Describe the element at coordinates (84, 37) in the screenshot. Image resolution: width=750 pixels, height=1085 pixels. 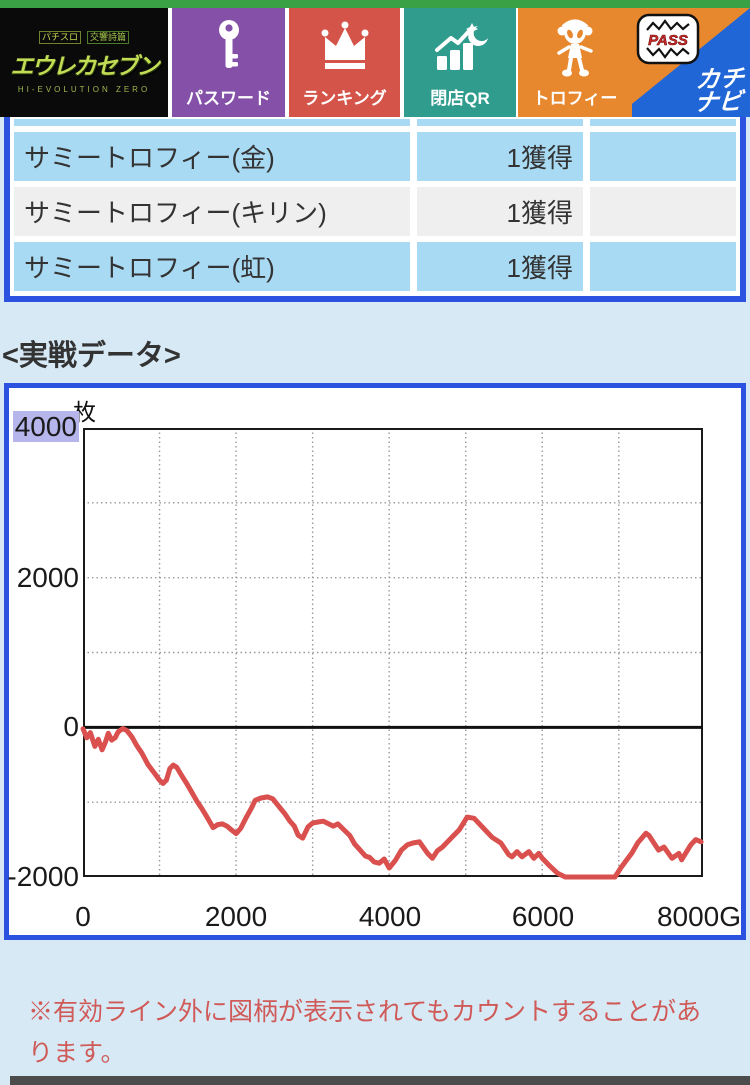
I see `machine-logo-kicker: パチスロ 交響詩篇` at that location.